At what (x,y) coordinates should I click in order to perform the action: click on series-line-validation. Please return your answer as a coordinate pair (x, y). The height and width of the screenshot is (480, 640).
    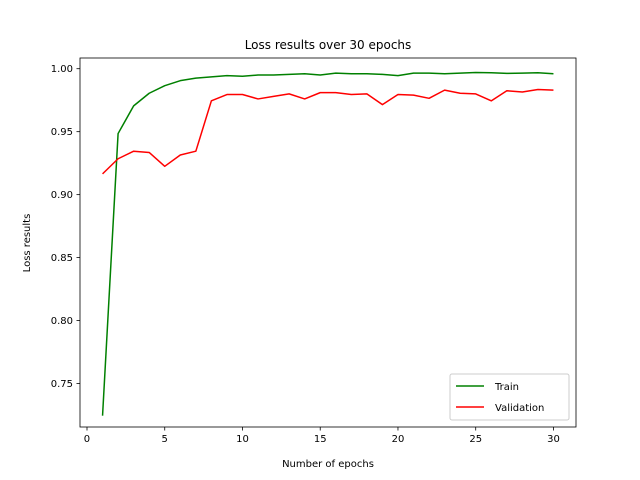
    Looking at the image, I should click on (328, 131).